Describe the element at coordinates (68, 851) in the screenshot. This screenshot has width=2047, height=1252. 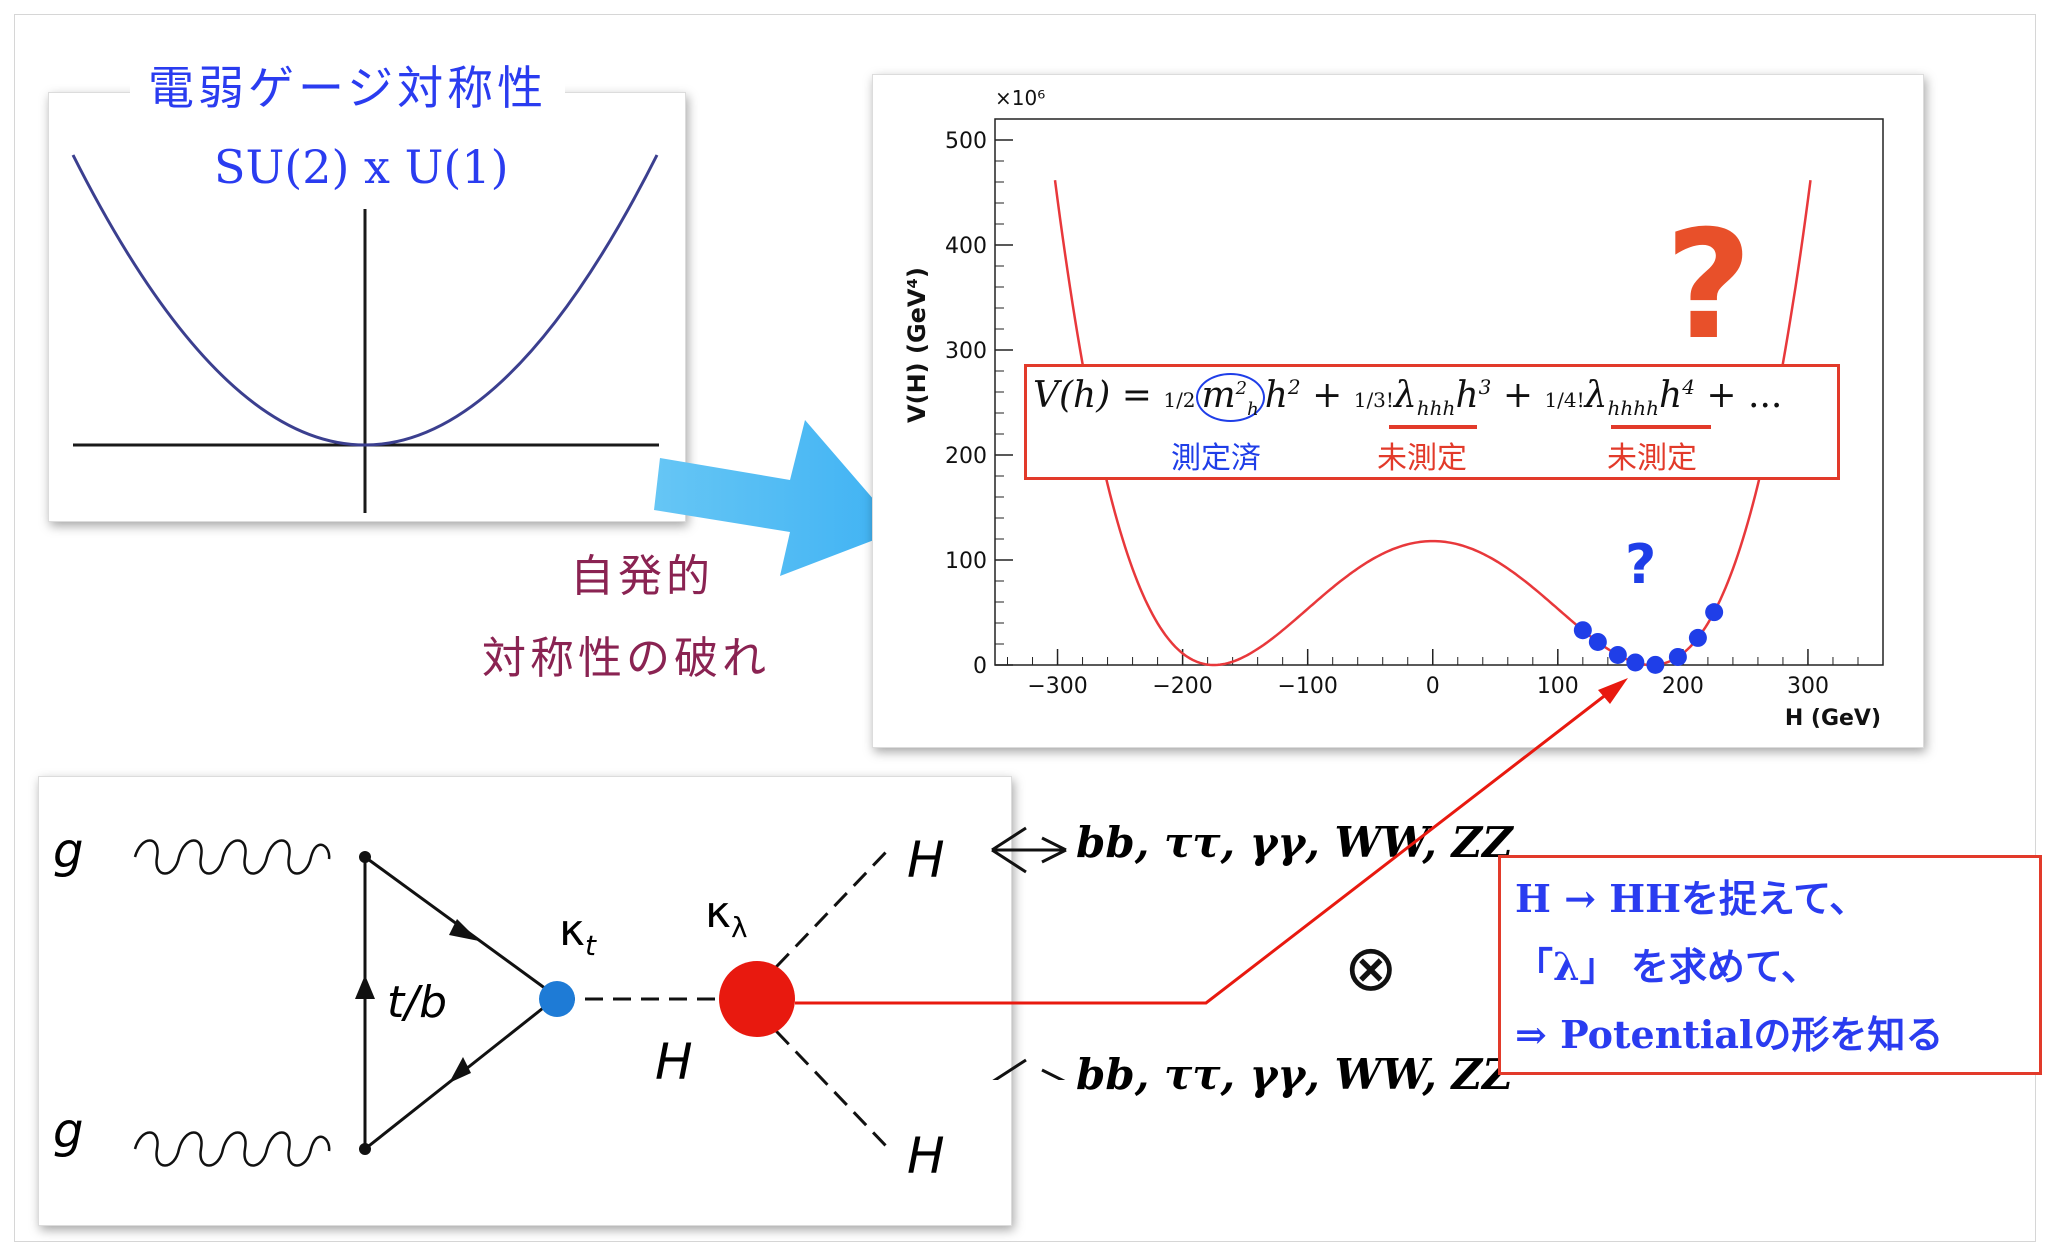
I see `gluon-top-label: g` at that location.